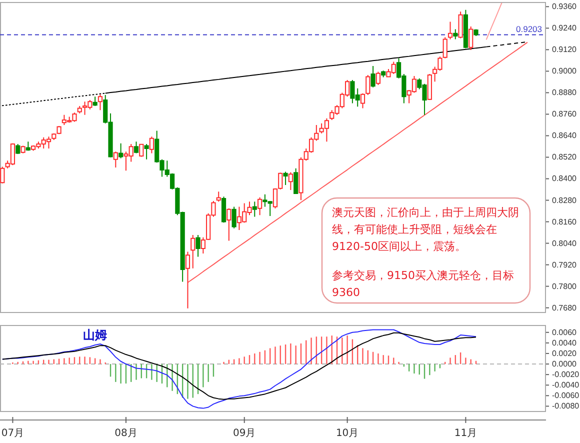  What do you see at coordinates (565, 286) in the screenshot?
I see `y-tick-label: 0.7800` at bounding box center [565, 286].